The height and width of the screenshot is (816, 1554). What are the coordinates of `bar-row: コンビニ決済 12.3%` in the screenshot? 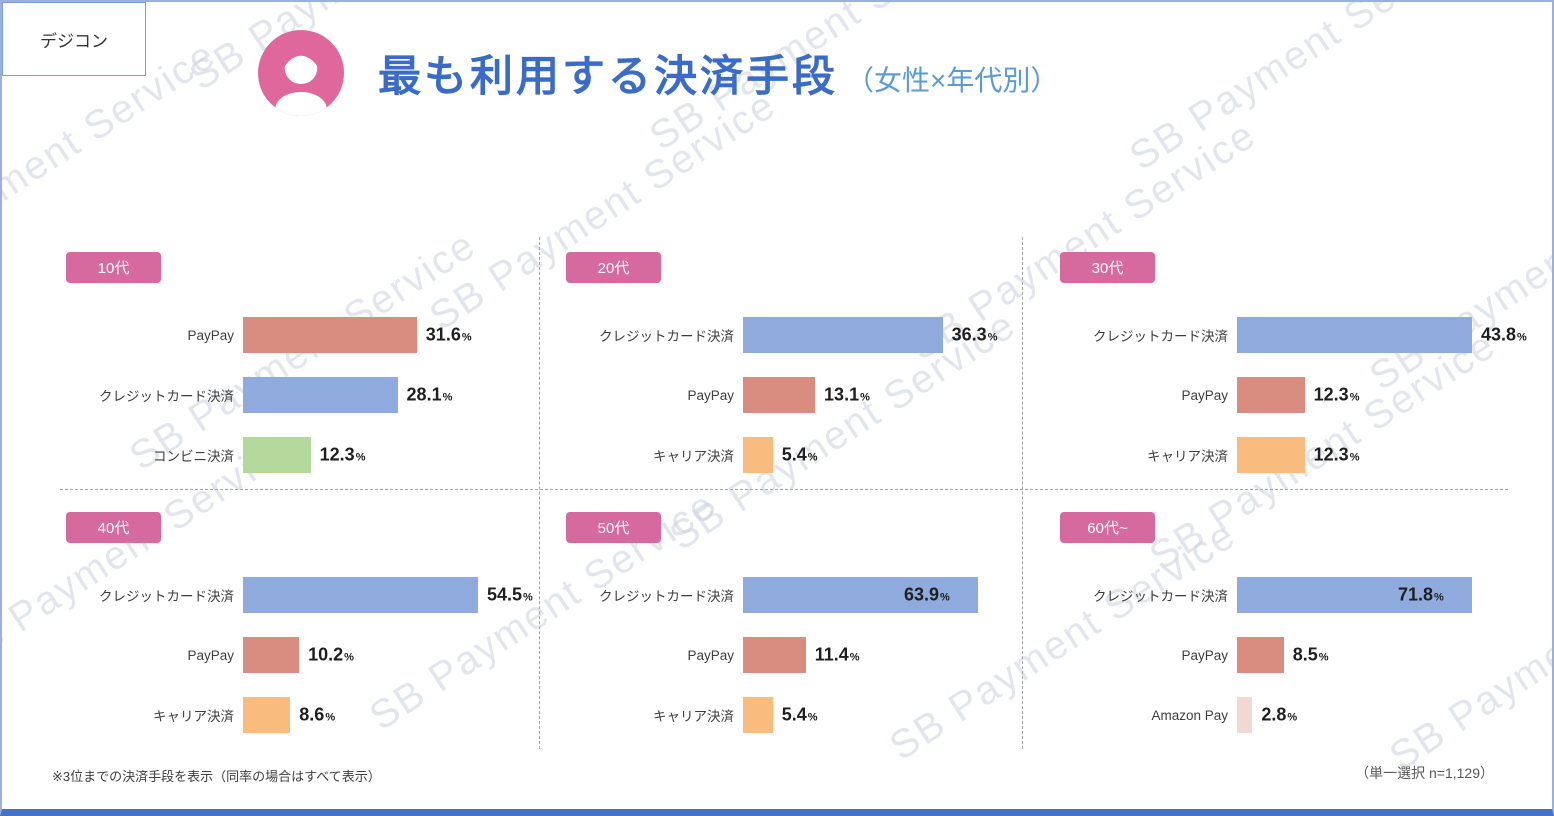 It's located at (302, 455).